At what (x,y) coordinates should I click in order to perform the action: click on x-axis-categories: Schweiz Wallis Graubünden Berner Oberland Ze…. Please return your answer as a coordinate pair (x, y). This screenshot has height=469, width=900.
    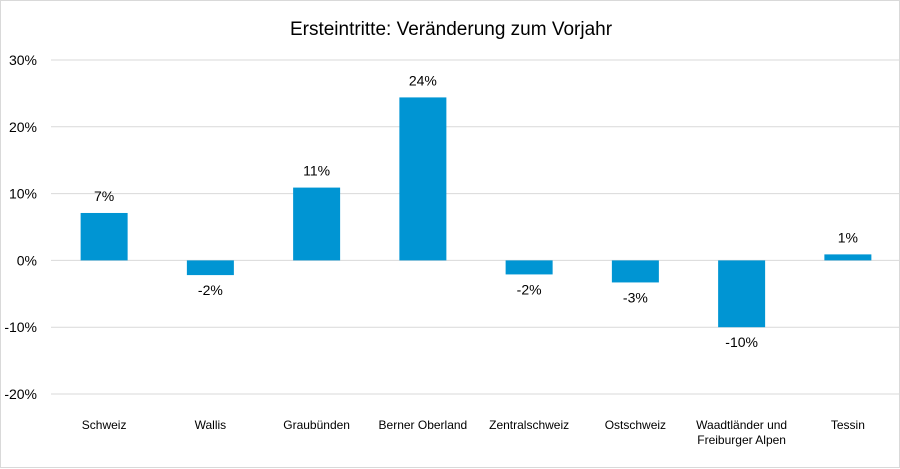
    Looking at the image, I should click on (473, 432).